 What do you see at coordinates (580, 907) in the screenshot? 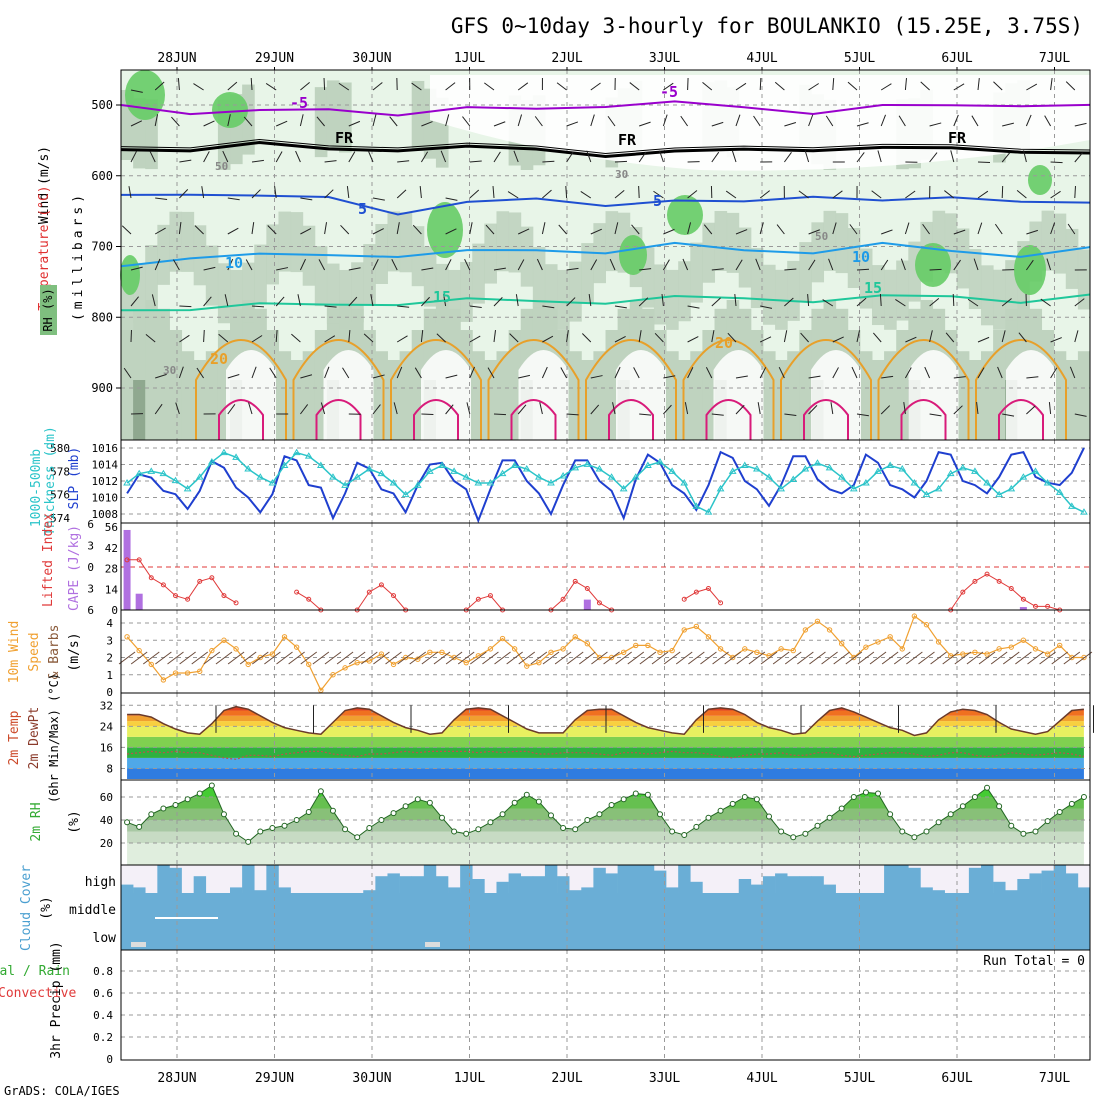
I see `cloud-cover-panel: high middle low` at bounding box center [580, 907].